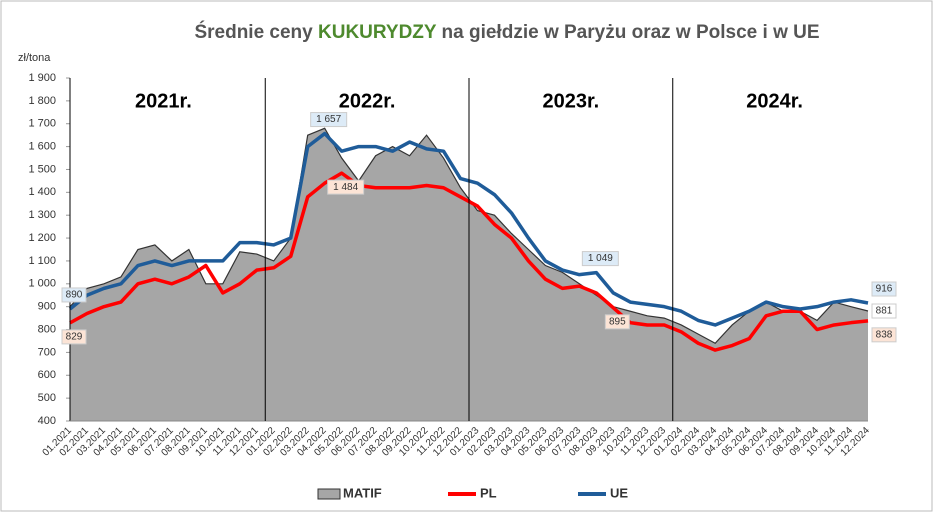  Describe the element at coordinates (329, 494) in the screenshot. I see `legend-swatch` at that location.